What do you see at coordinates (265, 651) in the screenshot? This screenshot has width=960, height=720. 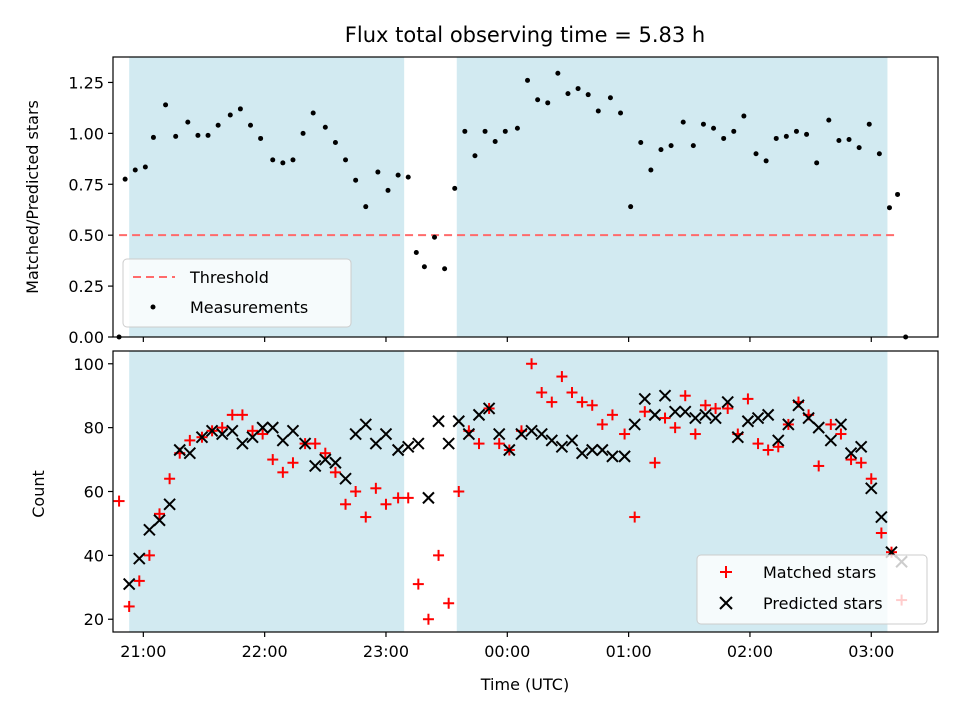 I see `x-tick-label: 22:00` at bounding box center [265, 651].